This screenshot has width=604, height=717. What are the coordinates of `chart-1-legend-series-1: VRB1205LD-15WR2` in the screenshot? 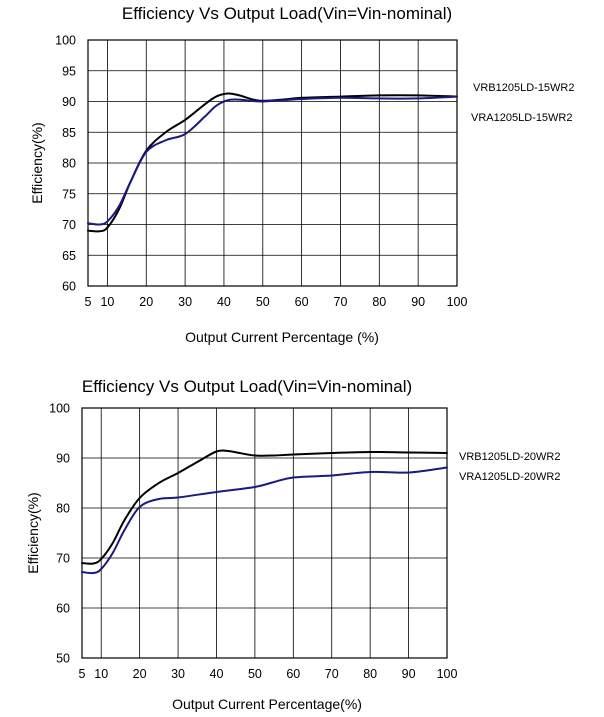 It's located at (524, 88).